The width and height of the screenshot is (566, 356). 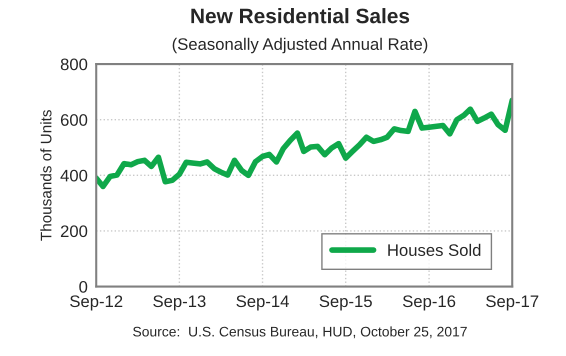 I want to click on y-tick-label: 800, so click(x=74, y=64).